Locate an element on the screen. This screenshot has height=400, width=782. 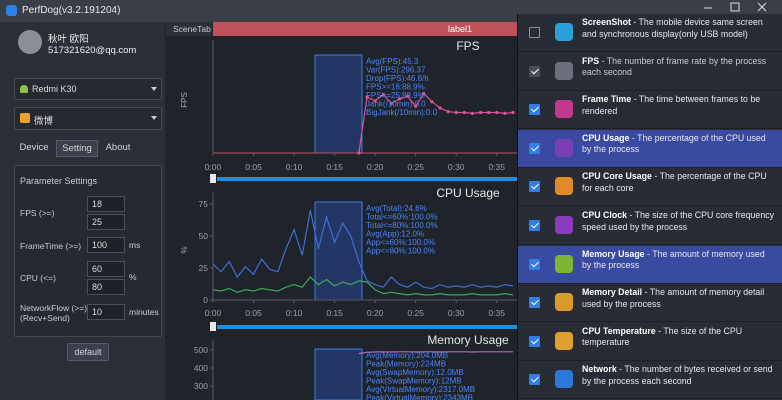
app-dropdown: 微博 is located at coordinates (88, 118).